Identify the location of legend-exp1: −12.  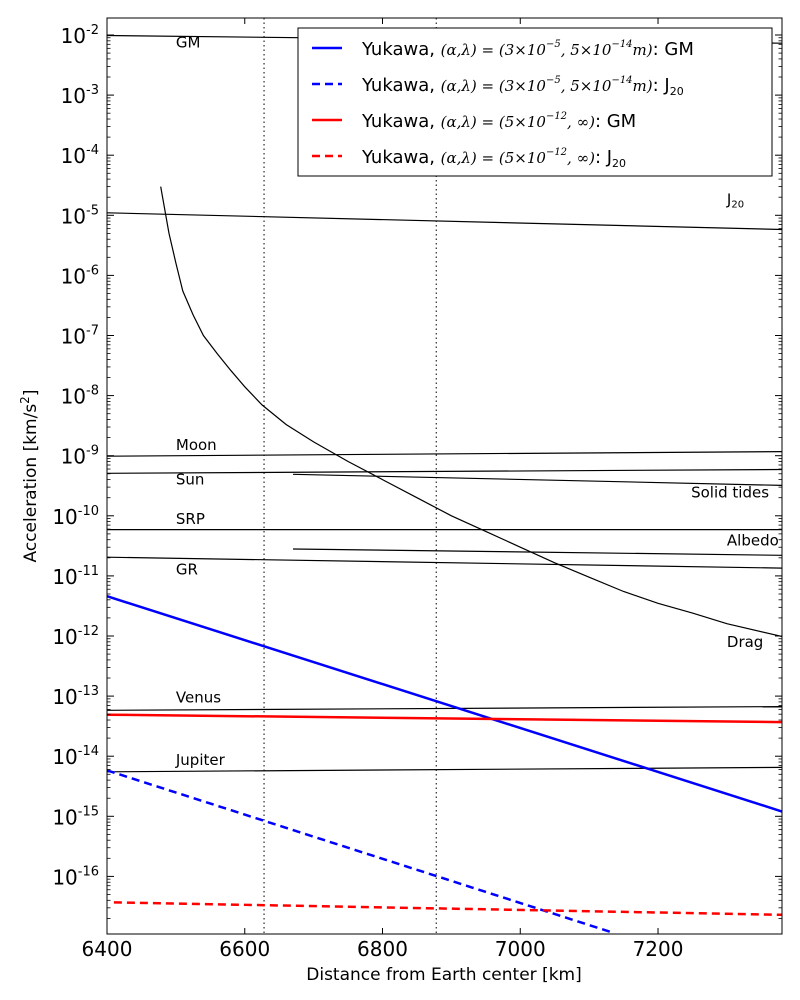
(556, 152).